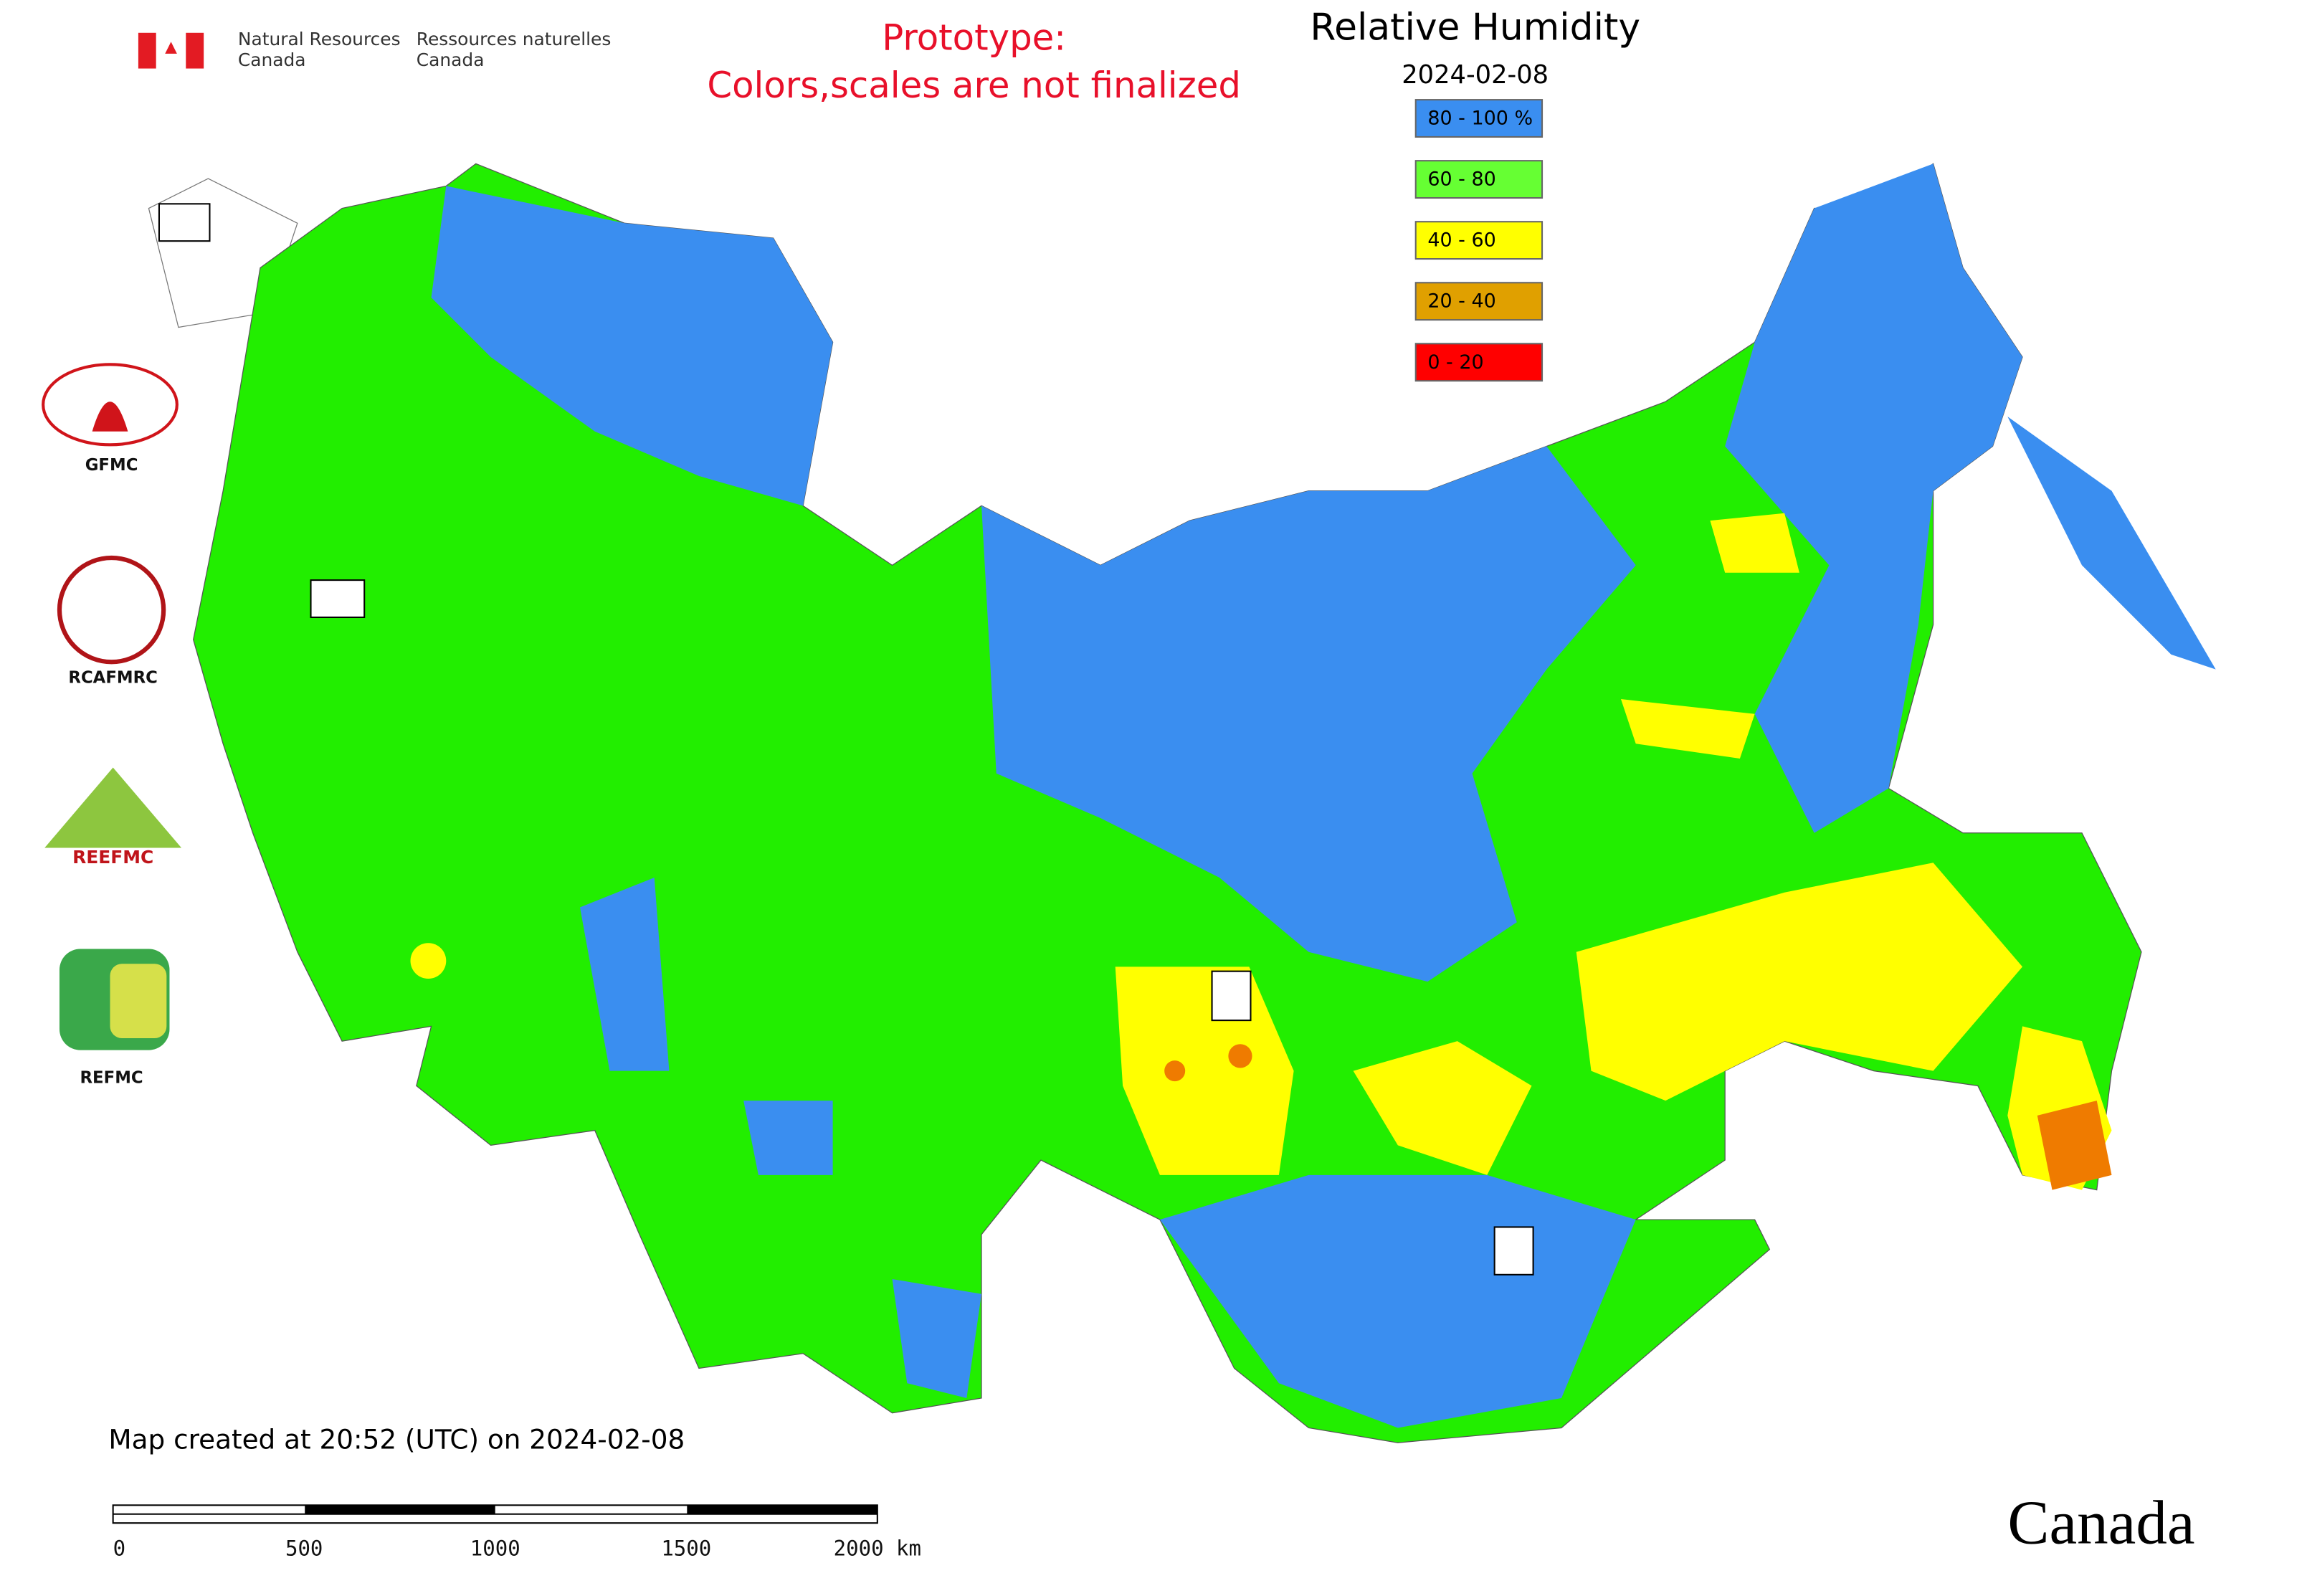 This screenshot has height=1596, width=2302. What do you see at coordinates (1475, 75) in the screenshot?
I see `map-date: 2024-02-08` at bounding box center [1475, 75].